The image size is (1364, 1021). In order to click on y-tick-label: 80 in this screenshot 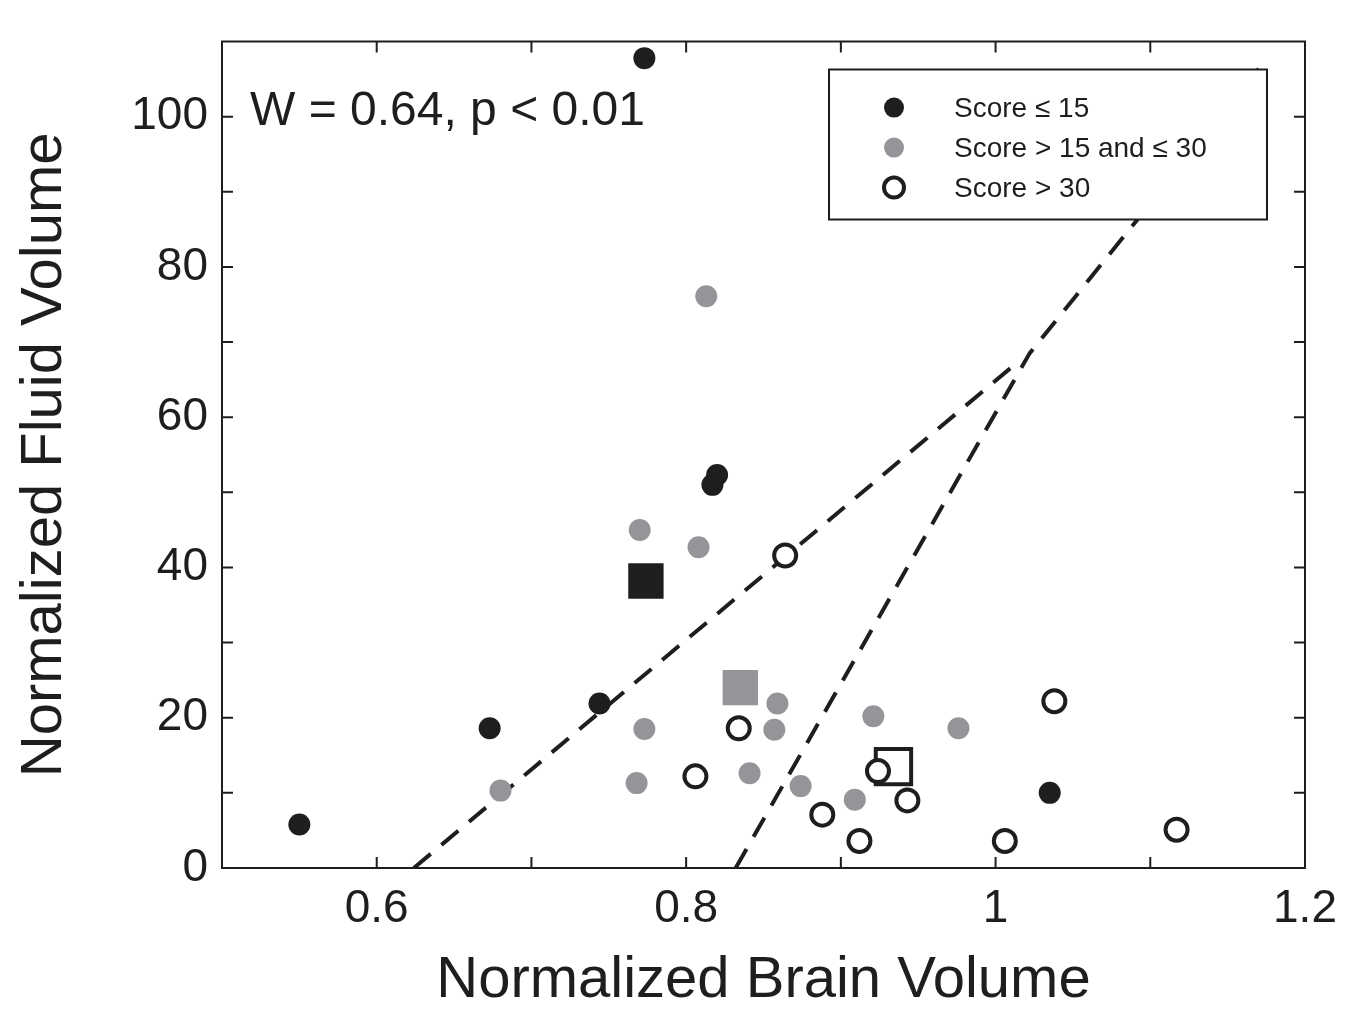, I will do `click(182, 263)`.